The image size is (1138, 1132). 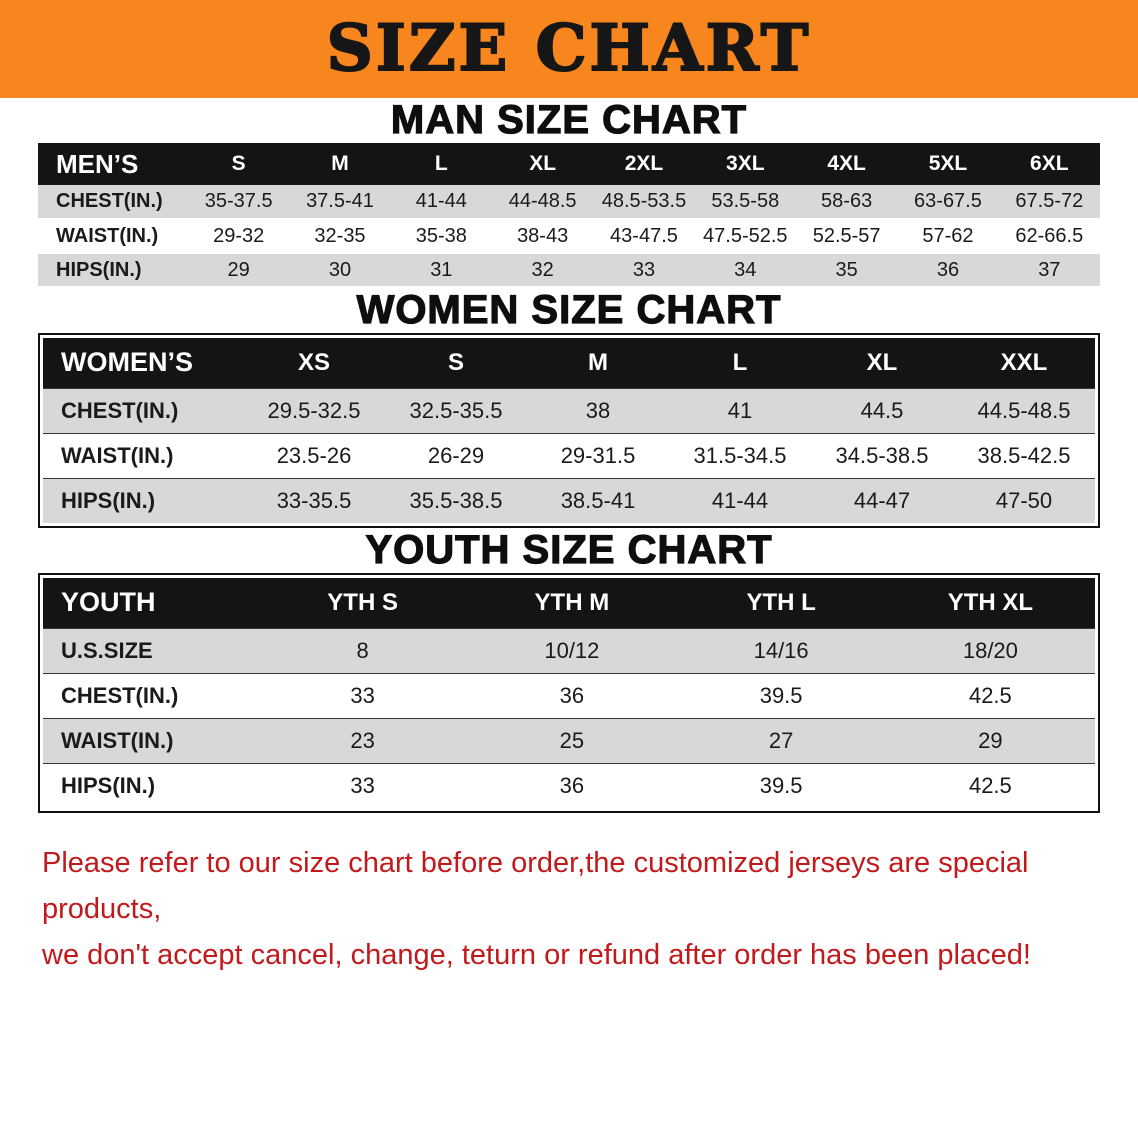 What do you see at coordinates (1024, 363) in the screenshot?
I see `size-header-cell: XXL` at bounding box center [1024, 363].